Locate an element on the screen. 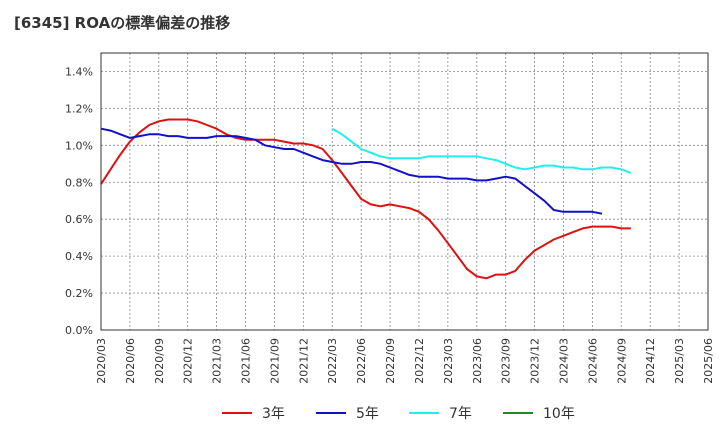 This screenshot has height=440, width=720. legend: 3年 5年 7年 10年 is located at coordinates (398, 414).